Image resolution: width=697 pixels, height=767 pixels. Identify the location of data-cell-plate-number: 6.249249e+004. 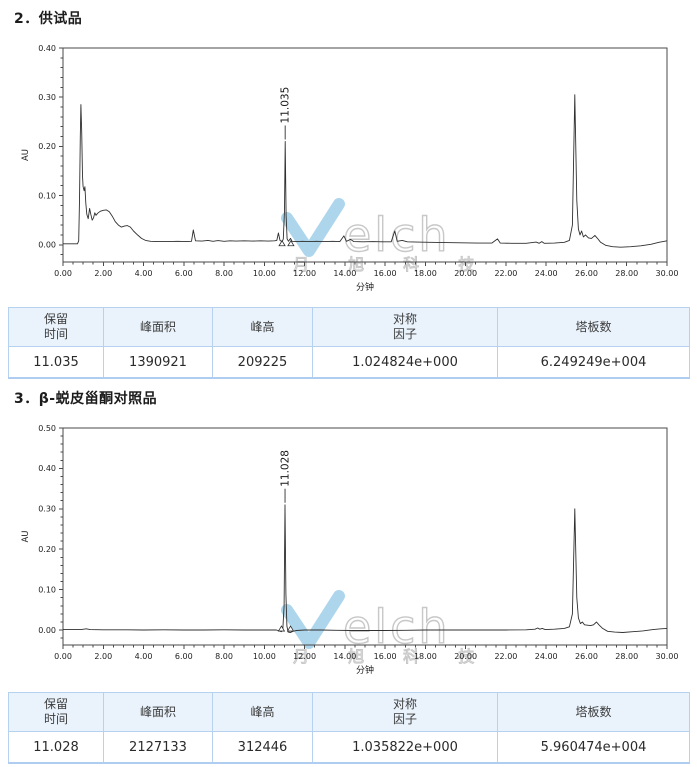
(593, 362).